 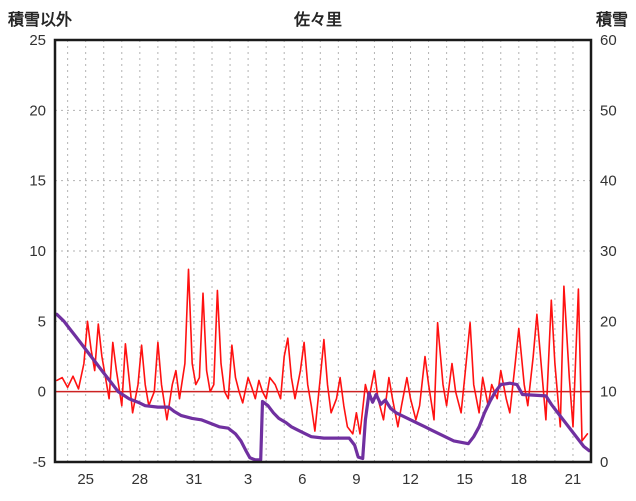 I want to click on x-tick-label: 18, so click(x=518, y=479).